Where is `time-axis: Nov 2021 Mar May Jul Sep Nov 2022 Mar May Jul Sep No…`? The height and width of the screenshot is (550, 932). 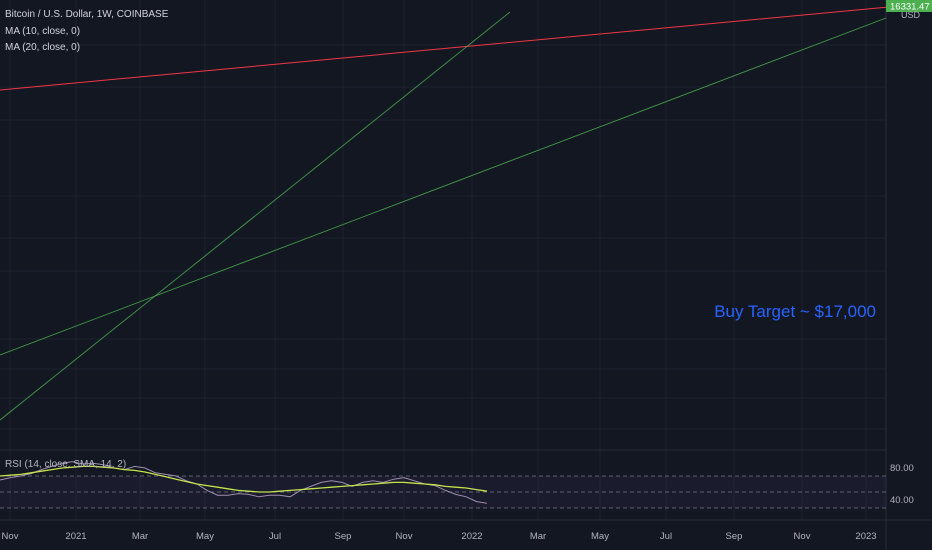 time-axis: Nov 2021 Mar May Jul Sep Nov 2022 Mar May Jul Sep No… is located at coordinates (439, 536).